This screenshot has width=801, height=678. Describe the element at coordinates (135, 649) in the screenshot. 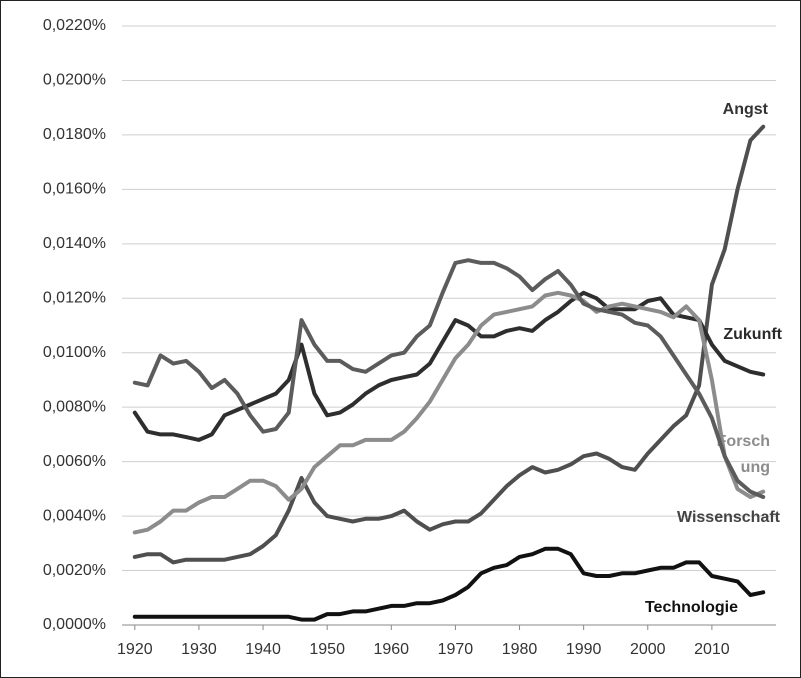

I see `x-tick-label: 1920` at that location.